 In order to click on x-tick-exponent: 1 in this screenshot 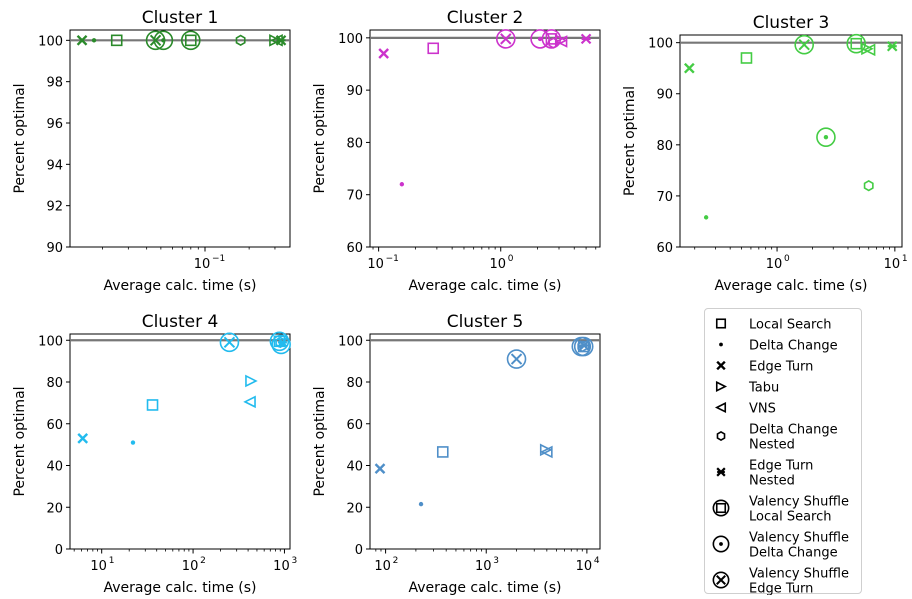, I will do `click(905, 259)`.